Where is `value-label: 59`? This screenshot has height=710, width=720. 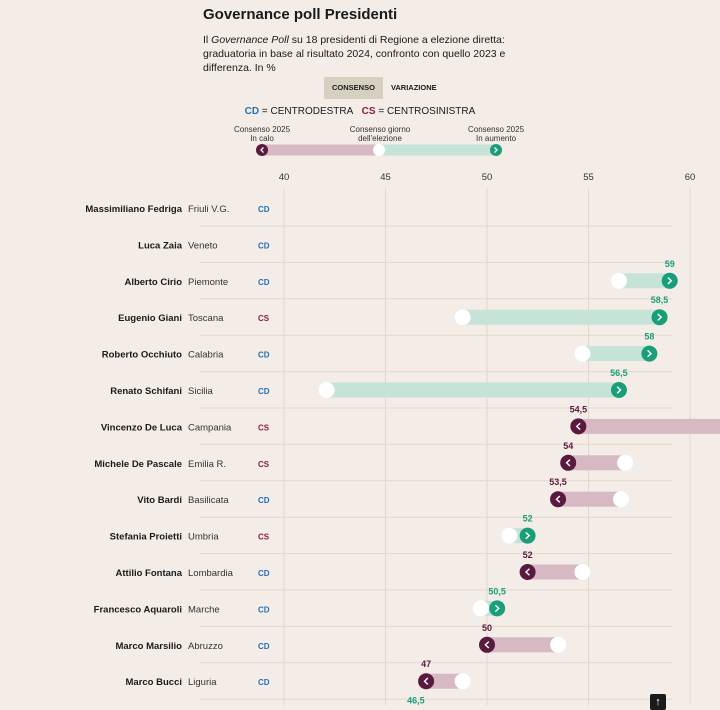
value-label: 59 is located at coordinates (670, 264).